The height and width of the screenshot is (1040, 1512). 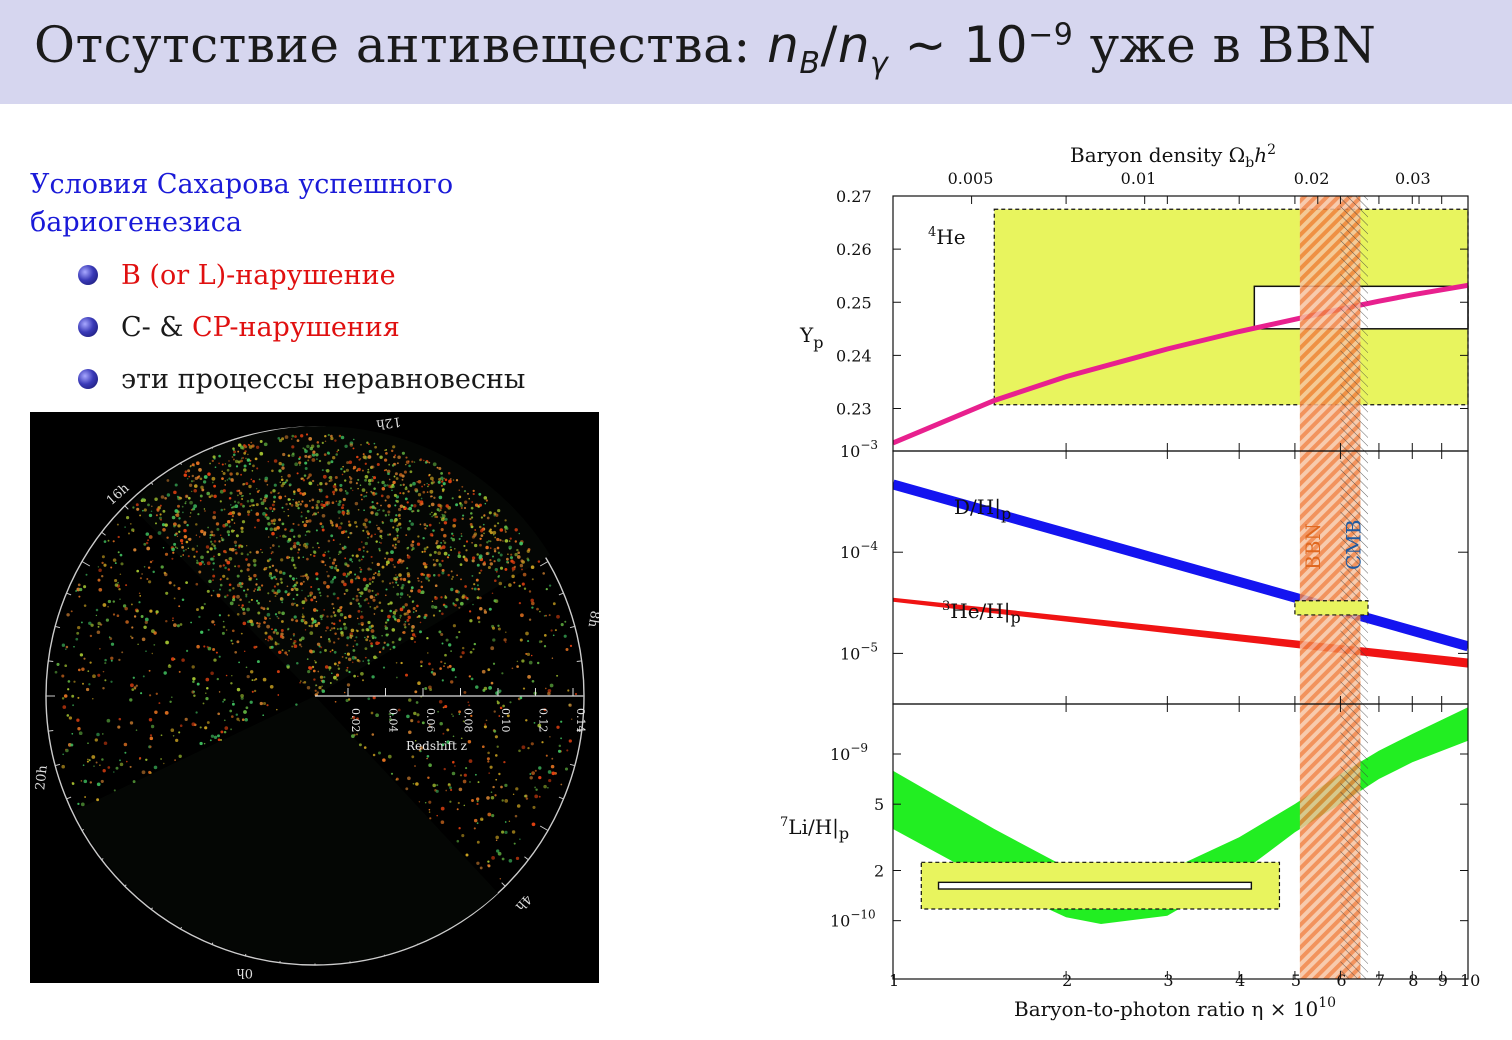 What do you see at coordinates (88, 379) in the screenshot?
I see `bullet-icon` at bounding box center [88, 379].